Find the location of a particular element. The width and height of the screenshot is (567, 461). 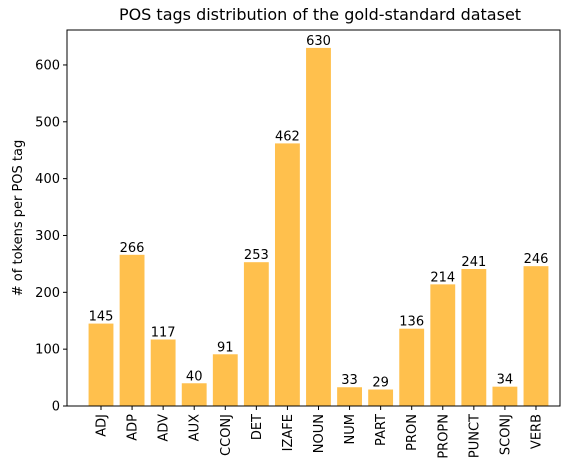

y-tick-label: 600 is located at coordinates (47, 65).